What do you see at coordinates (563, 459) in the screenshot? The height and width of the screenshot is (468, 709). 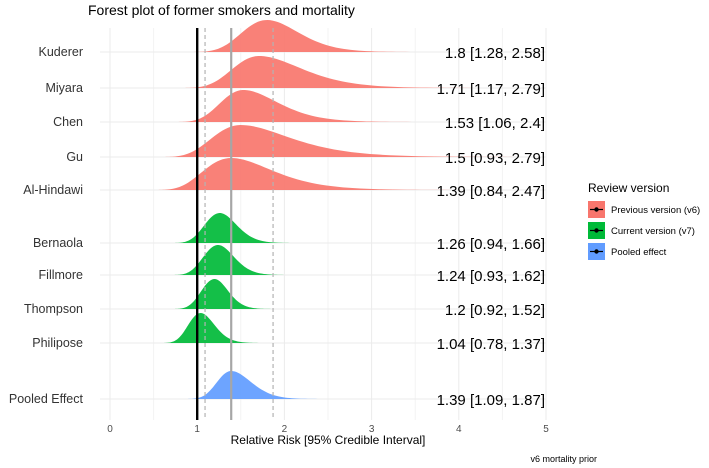 I see `caption: v6 mortality prior` at bounding box center [563, 459].